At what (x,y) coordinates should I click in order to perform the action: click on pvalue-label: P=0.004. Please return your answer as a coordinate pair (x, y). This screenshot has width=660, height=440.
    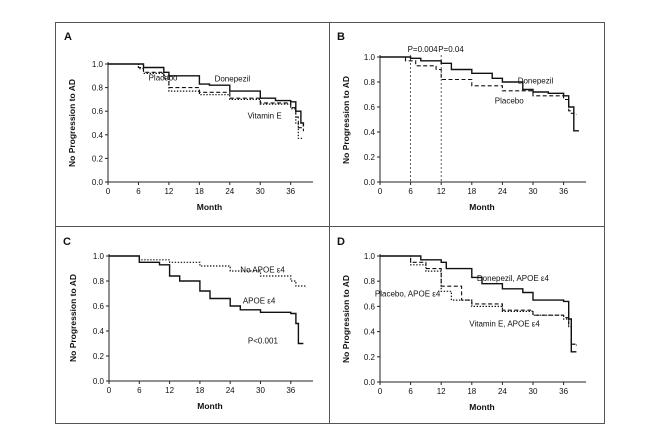
    Looking at the image, I should click on (423, 49).